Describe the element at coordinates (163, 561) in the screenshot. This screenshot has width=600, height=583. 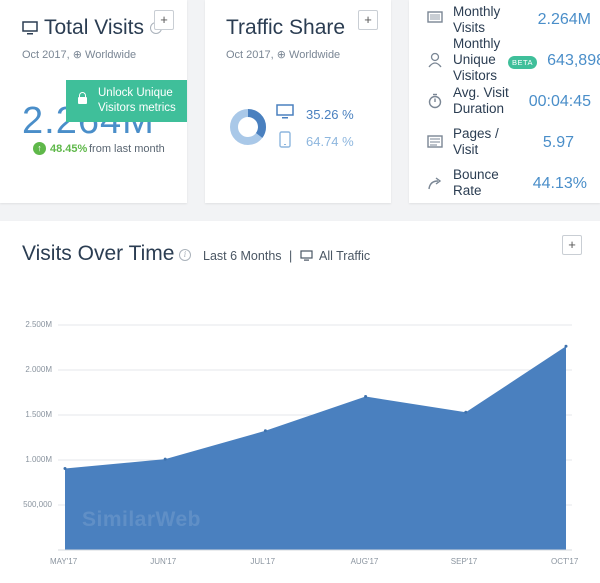
I see `x-tick-label: JUN'17` at that location.